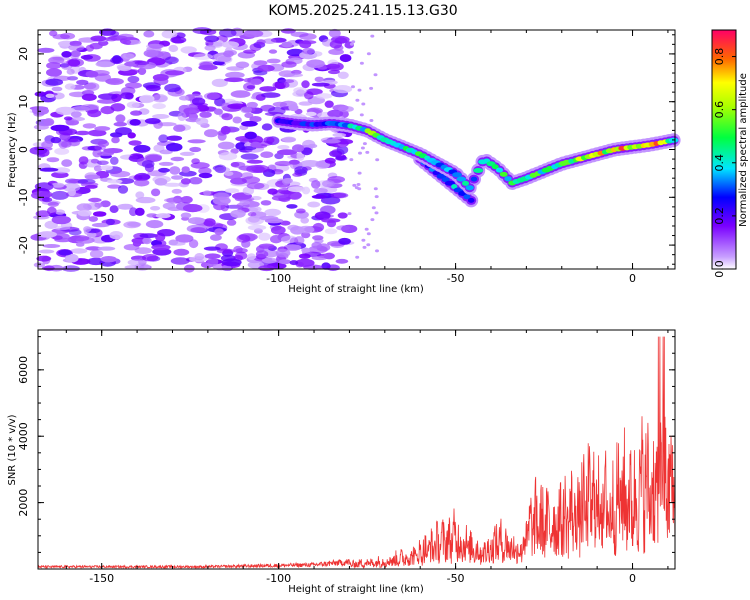 This screenshot has height=600, width=750. I want to click on y-tick-label: 10, so click(23, 102).